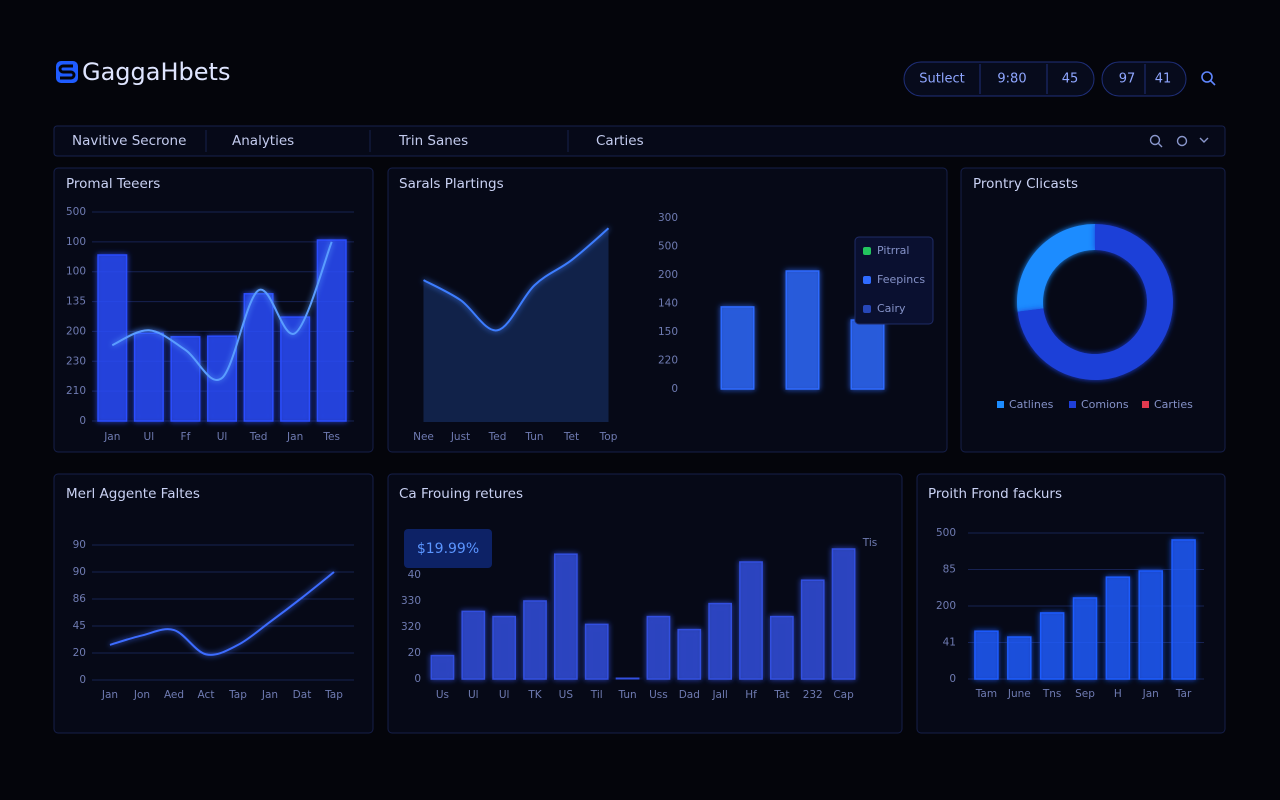 The width and height of the screenshot is (1280, 800). Describe the element at coordinates (331, 437) in the screenshot. I see `x-tick-label: Tes` at that location.